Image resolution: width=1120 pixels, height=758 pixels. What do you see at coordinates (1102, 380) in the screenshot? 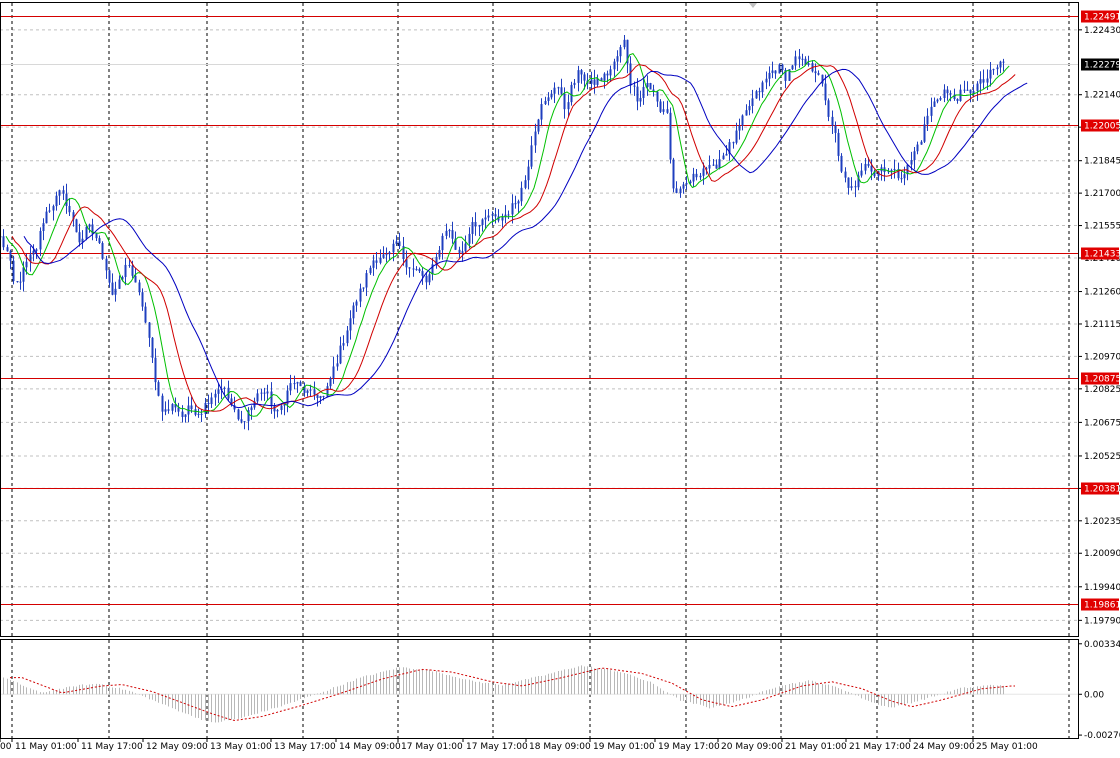
I see `level-tag-label-3: 1.20875` at bounding box center [1102, 380].